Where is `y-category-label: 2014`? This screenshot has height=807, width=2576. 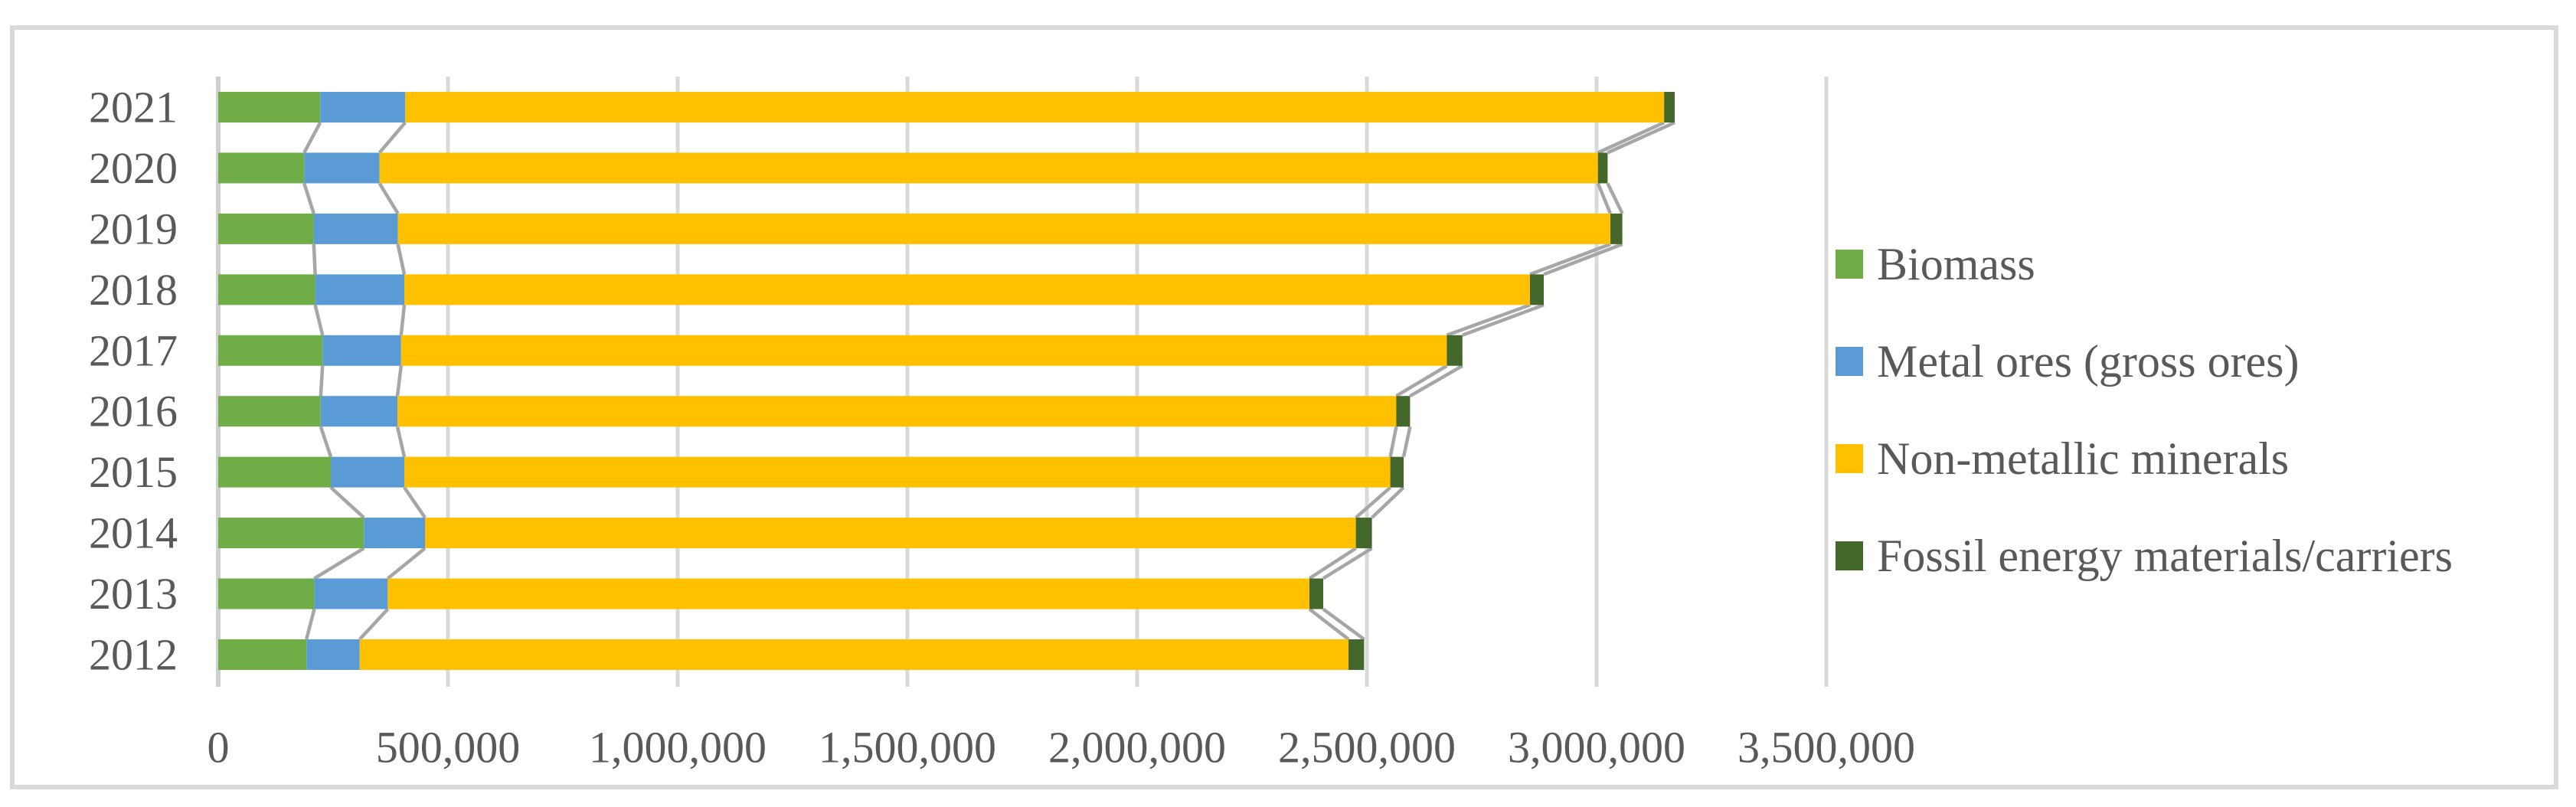 y-category-label: 2014 is located at coordinates (133, 533).